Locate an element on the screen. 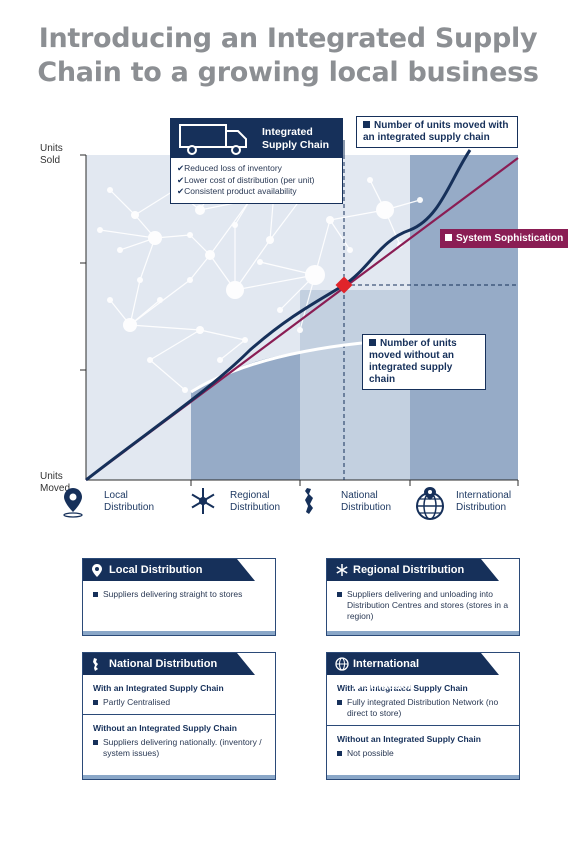  truck-box-title: Integrated Supply Chain is located at coordinates (295, 139).